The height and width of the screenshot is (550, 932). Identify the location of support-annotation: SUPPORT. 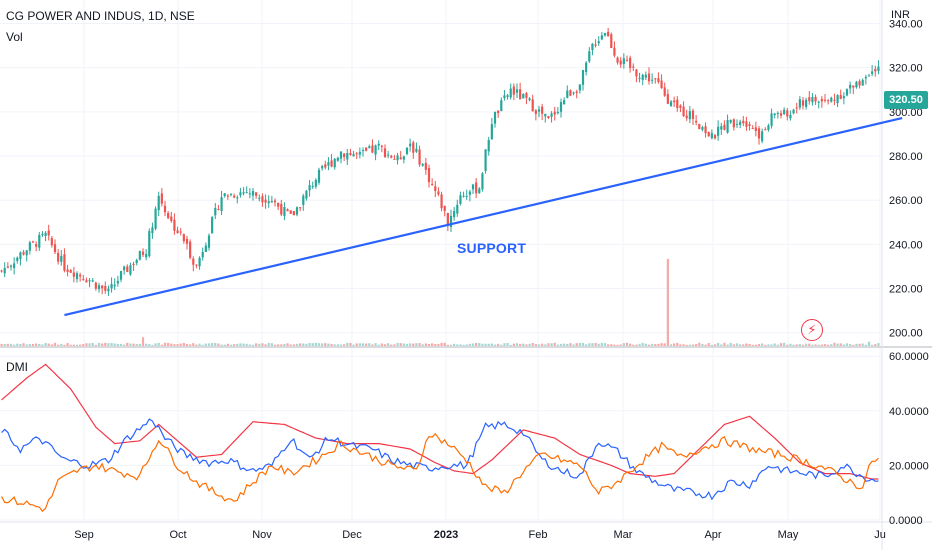
(492, 248).